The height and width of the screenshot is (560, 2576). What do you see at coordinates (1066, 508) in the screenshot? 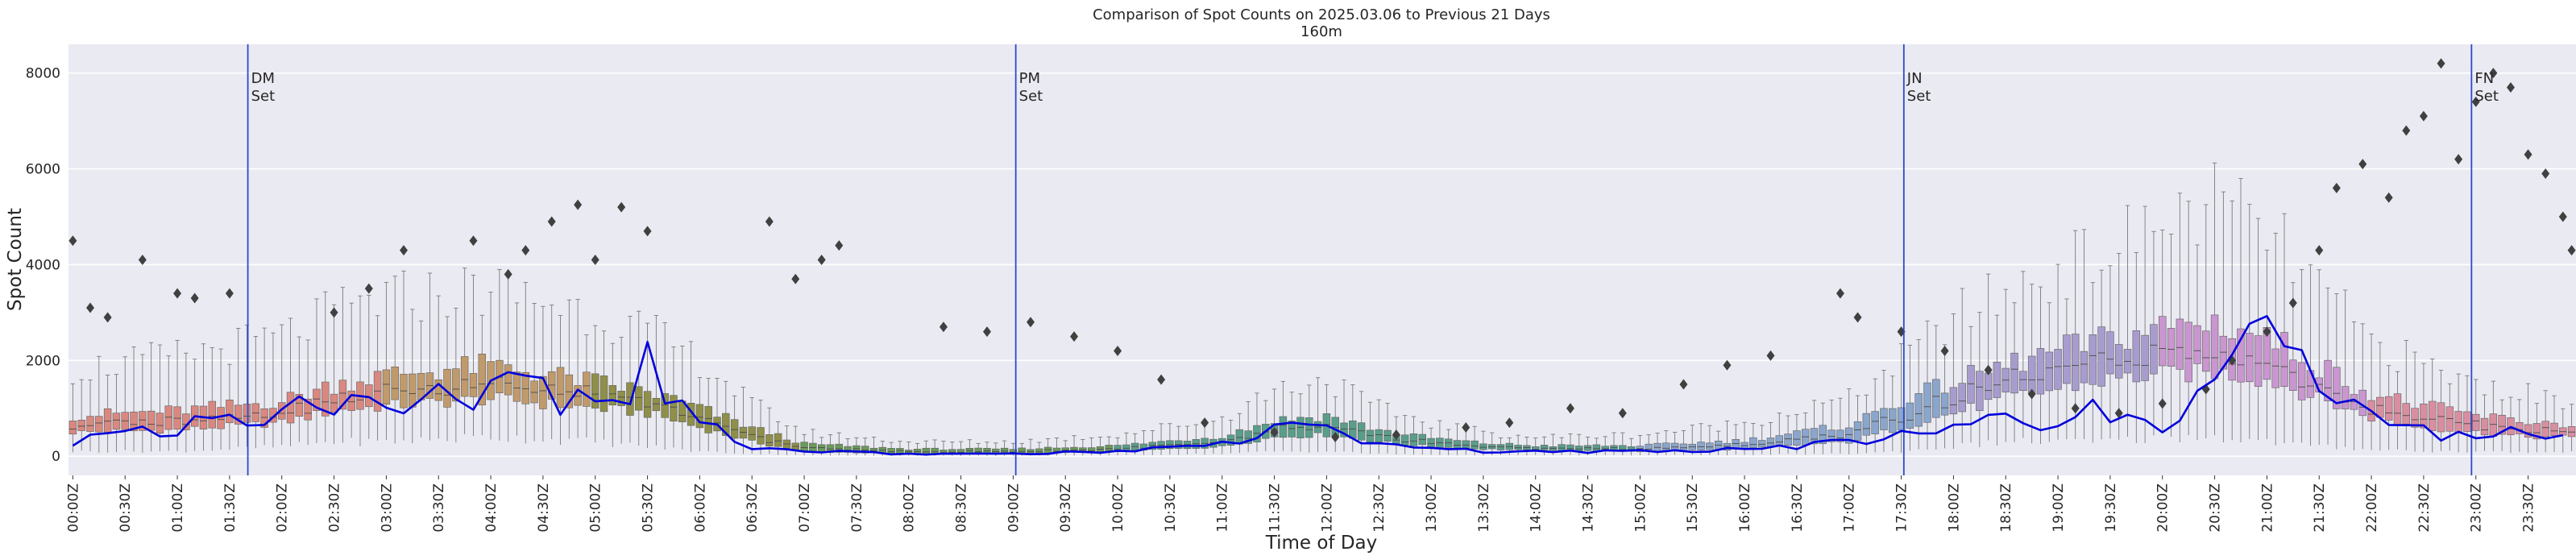
I see `x-tick-label: 09:30Z` at bounding box center [1066, 508].